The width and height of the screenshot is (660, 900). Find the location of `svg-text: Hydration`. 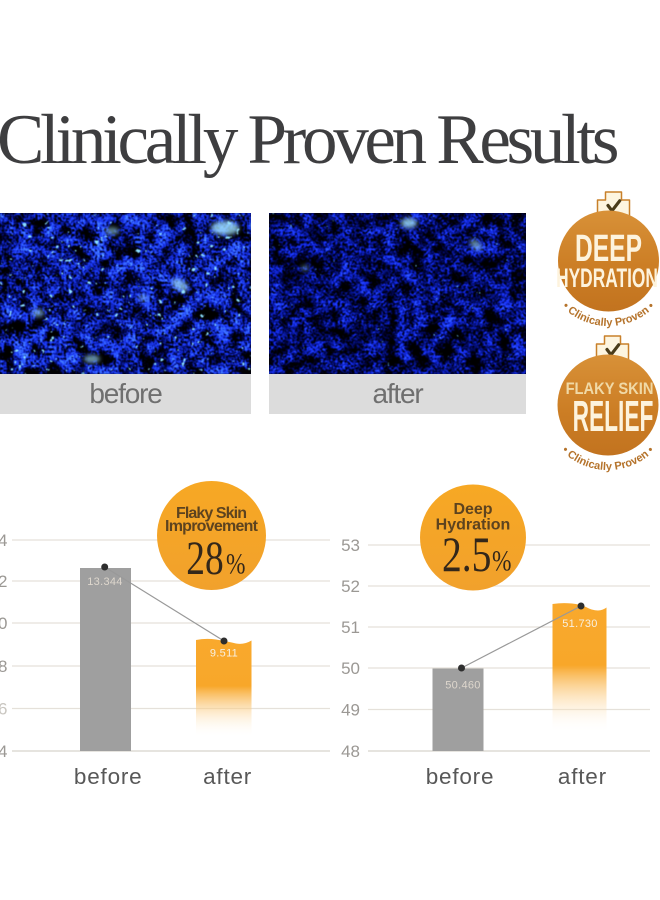

svg-text: Hydration is located at coordinates (473, 525).